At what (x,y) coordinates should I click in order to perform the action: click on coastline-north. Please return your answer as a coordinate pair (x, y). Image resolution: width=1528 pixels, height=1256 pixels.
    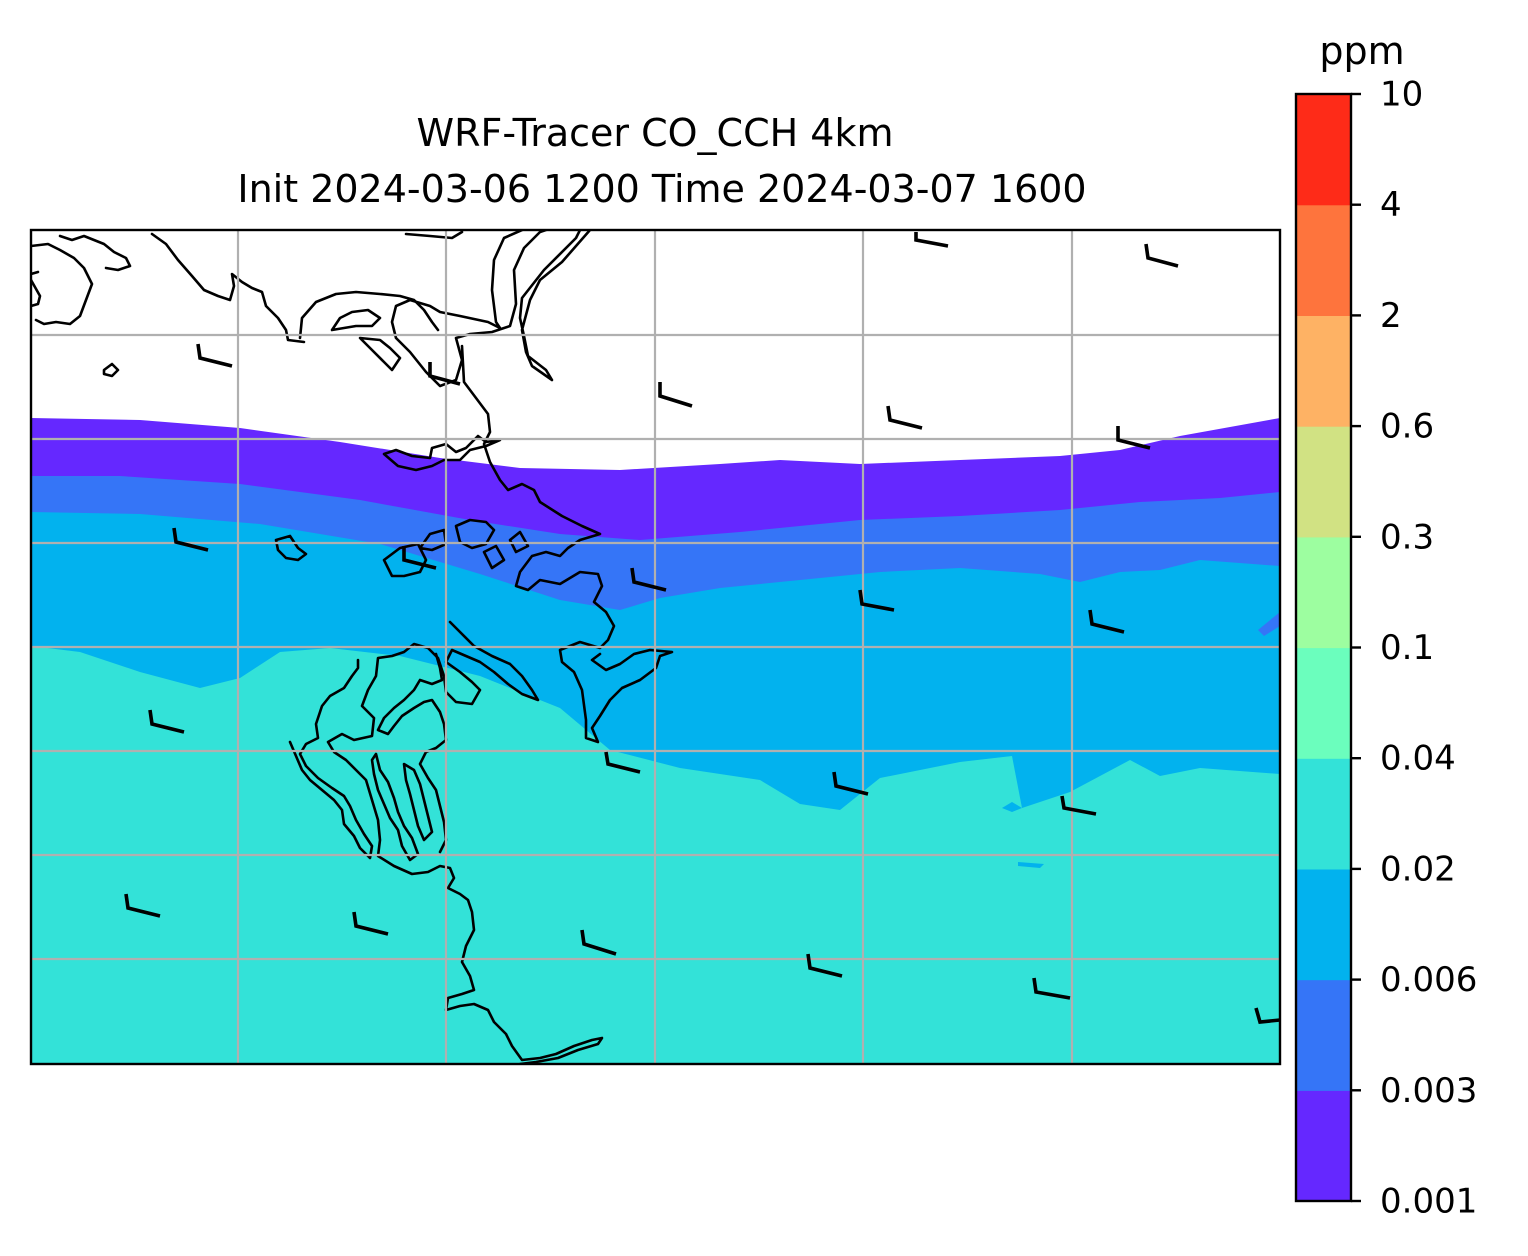
    Looking at the image, I should click on (247, 301).